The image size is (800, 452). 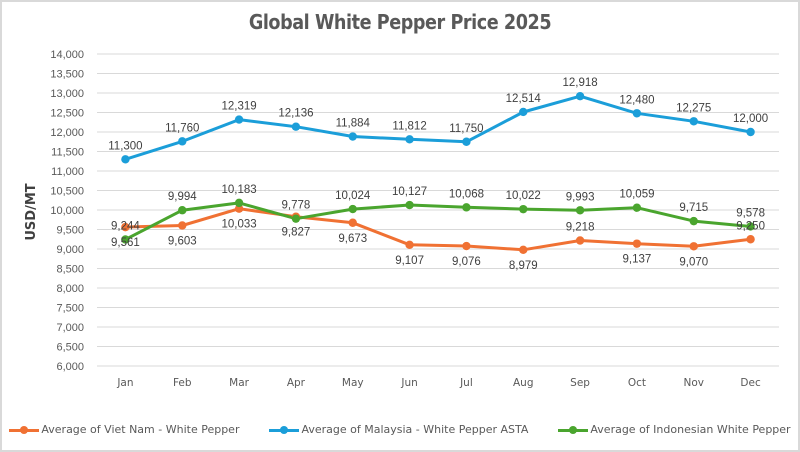 What do you see at coordinates (400, 22) in the screenshot?
I see `chart-title: Global White Pepper Price 2025` at bounding box center [400, 22].